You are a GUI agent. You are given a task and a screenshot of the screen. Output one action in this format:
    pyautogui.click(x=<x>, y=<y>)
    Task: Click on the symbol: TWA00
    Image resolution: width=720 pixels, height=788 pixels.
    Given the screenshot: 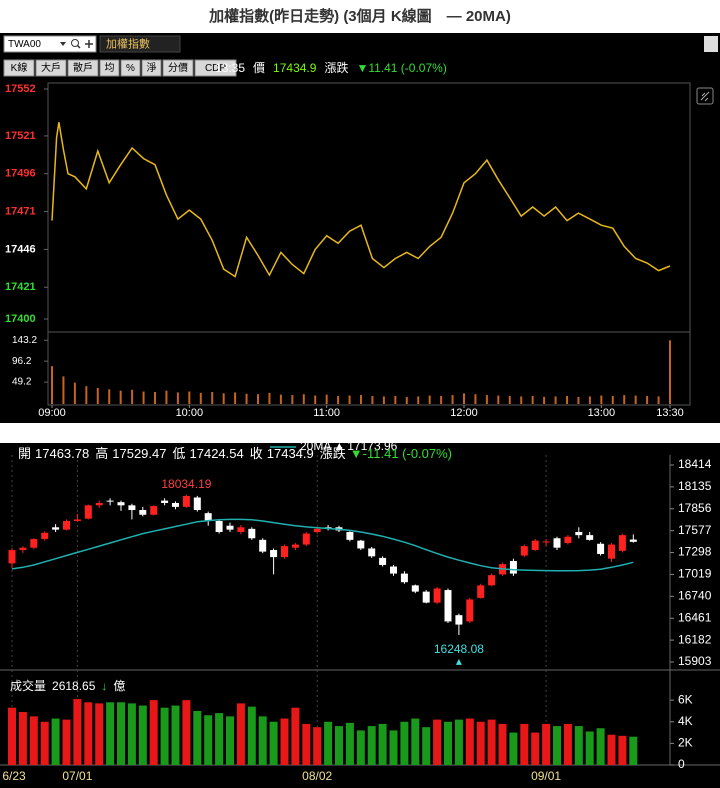 What is the action you would take?
    pyautogui.click(x=24, y=44)
    